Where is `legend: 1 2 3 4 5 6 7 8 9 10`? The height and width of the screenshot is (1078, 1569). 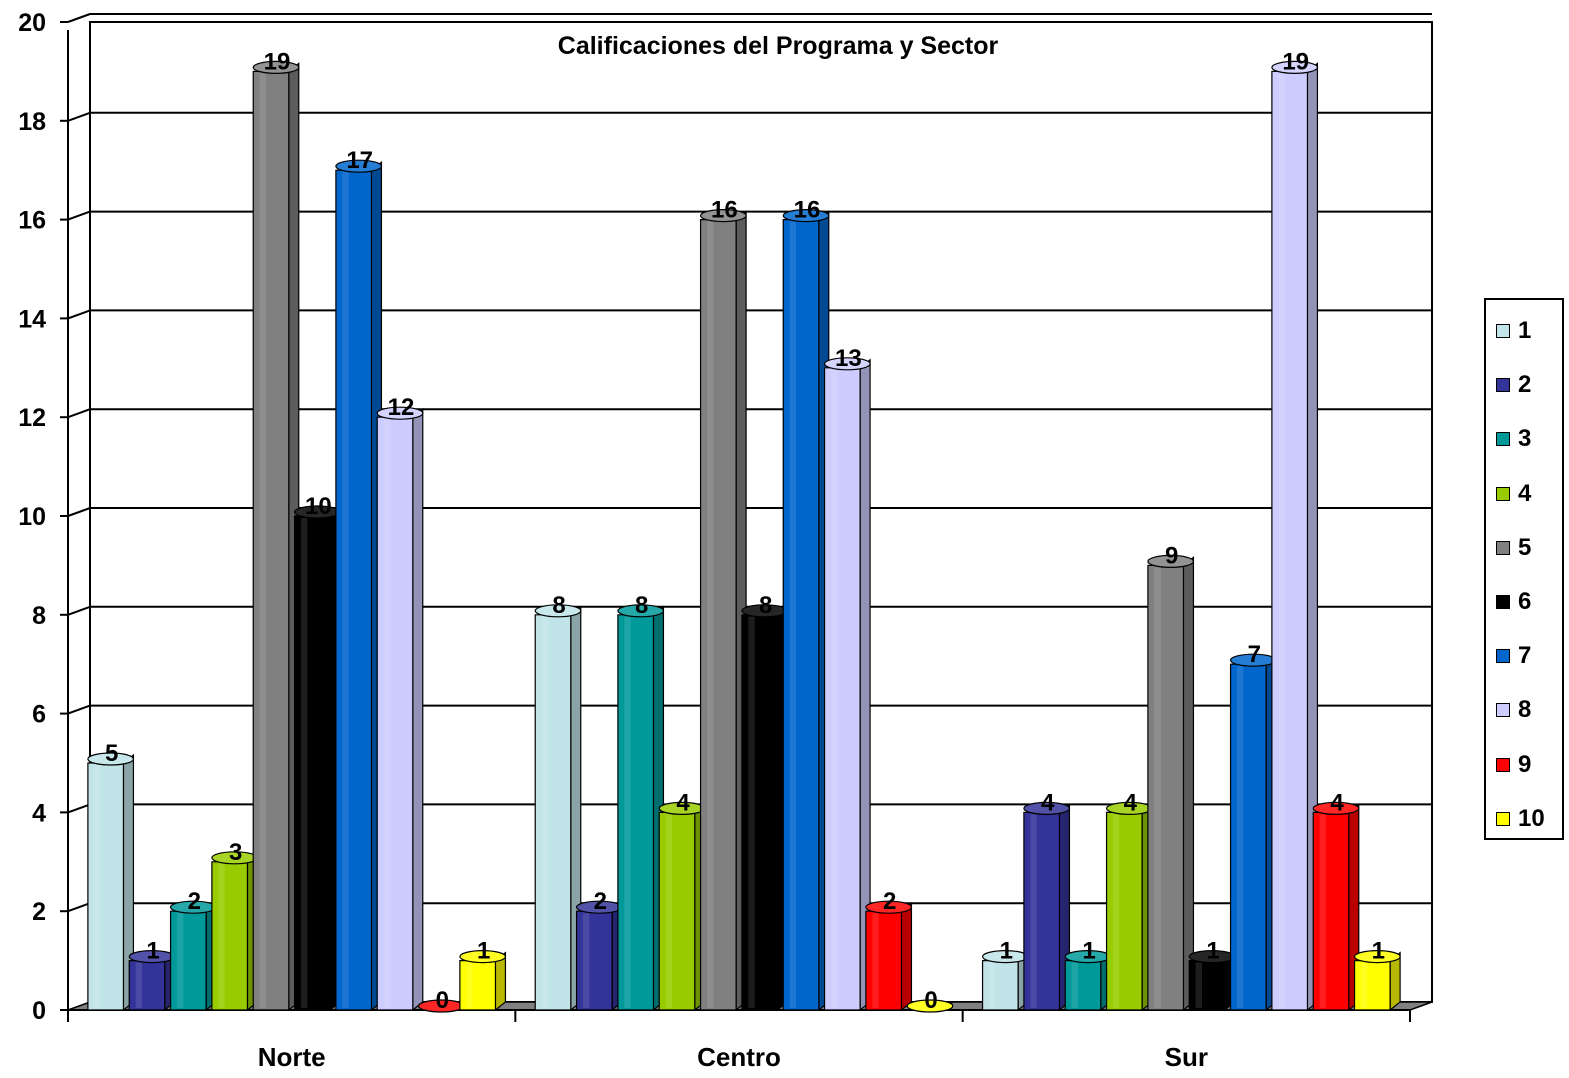 legend: 1 2 3 4 5 6 7 8 9 10 is located at coordinates (1524, 569).